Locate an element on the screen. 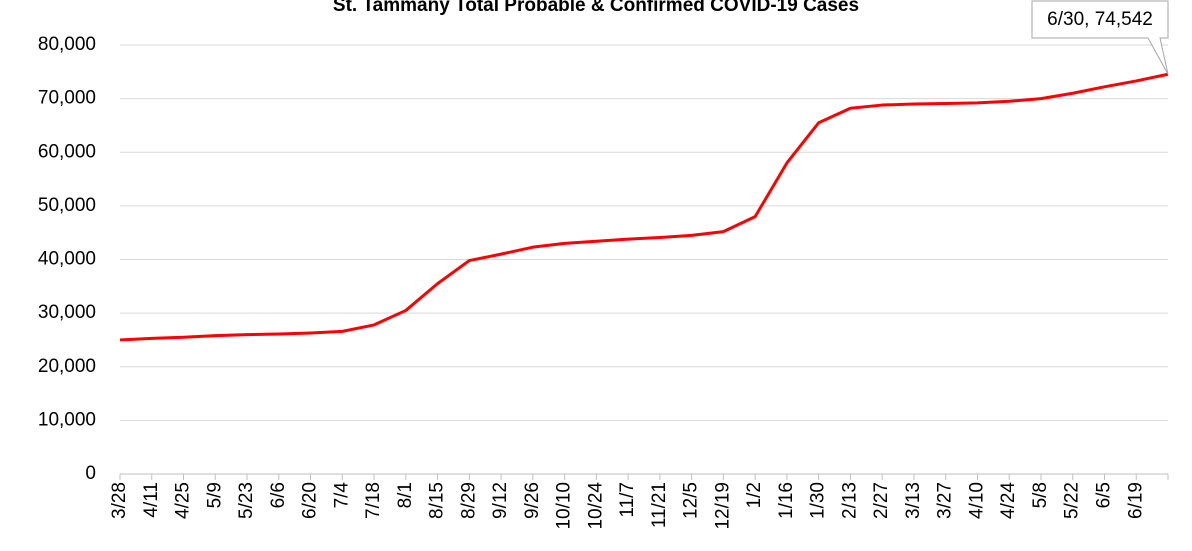  x-tick-label: 10/10 is located at coordinates (564, 506).